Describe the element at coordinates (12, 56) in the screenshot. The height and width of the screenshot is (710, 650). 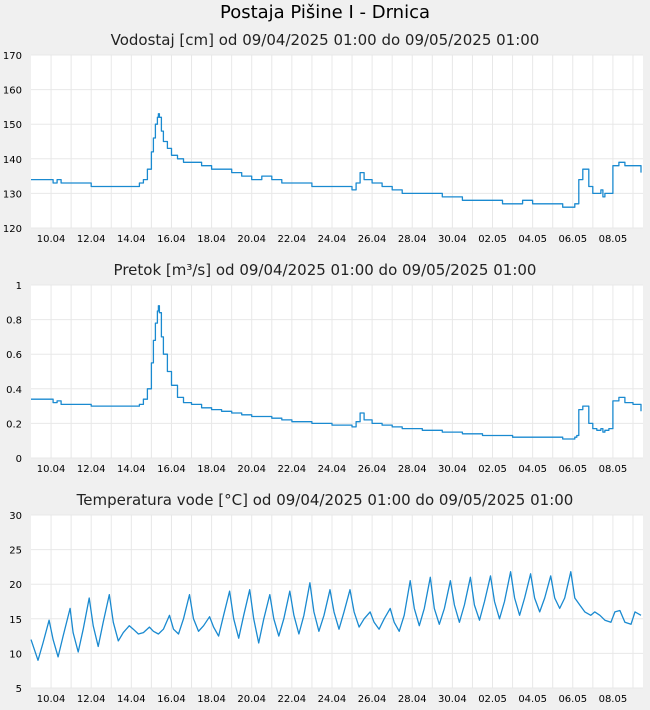
I see `y-tick-label: 170` at that location.